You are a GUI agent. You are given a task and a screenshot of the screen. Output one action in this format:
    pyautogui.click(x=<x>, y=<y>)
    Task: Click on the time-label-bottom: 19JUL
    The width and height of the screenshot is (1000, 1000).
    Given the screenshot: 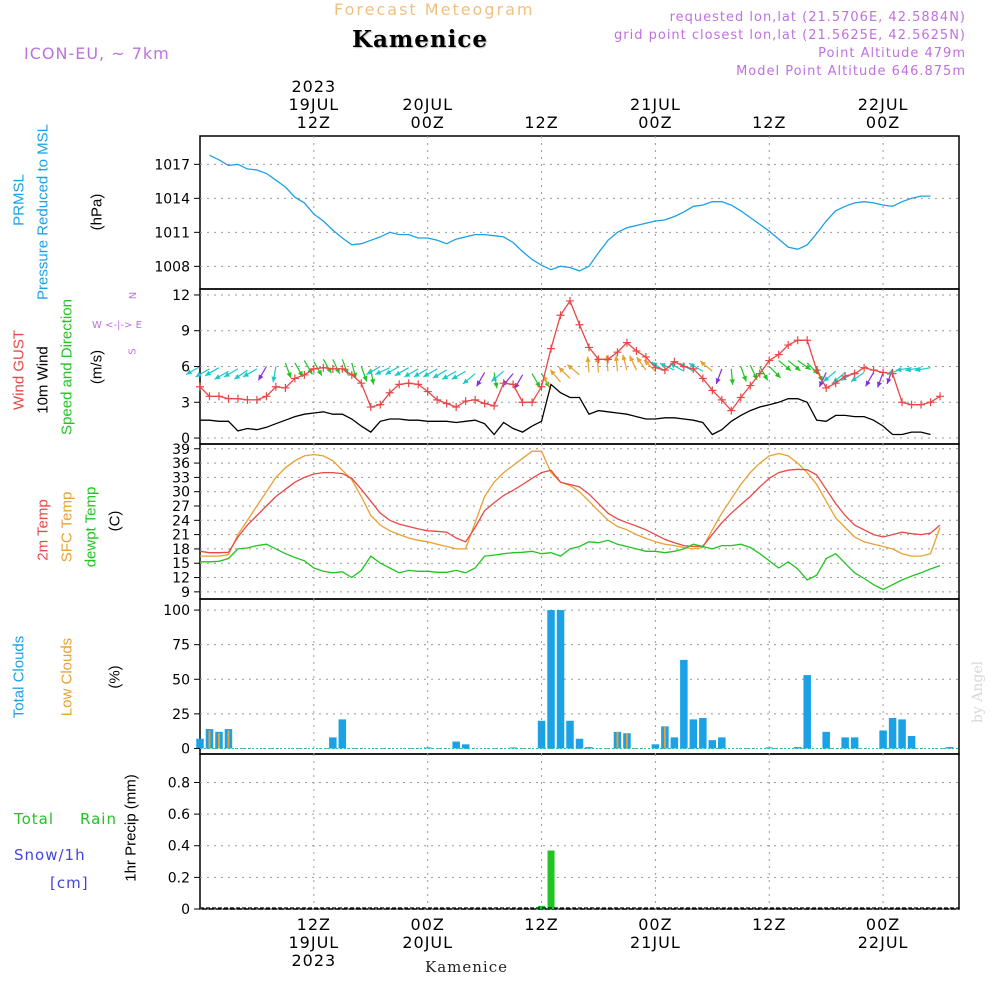 What is the action you would take?
    pyautogui.click(x=313, y=942)
    